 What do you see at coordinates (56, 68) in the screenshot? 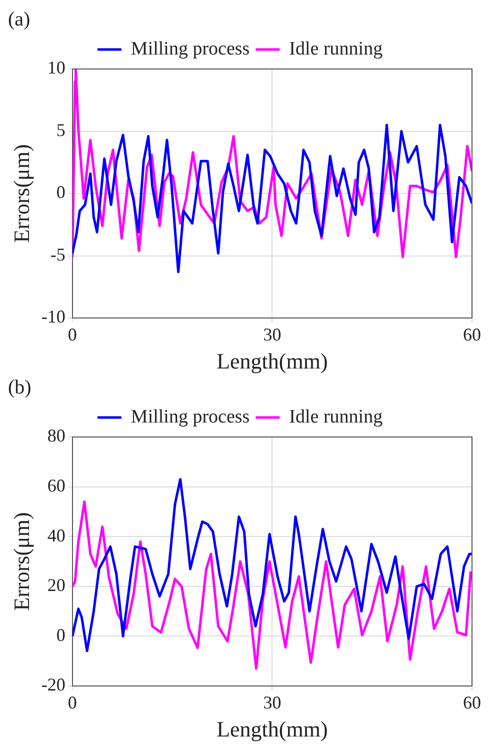
I see `y-tick-label: 10` at bounding box center [56, 68].